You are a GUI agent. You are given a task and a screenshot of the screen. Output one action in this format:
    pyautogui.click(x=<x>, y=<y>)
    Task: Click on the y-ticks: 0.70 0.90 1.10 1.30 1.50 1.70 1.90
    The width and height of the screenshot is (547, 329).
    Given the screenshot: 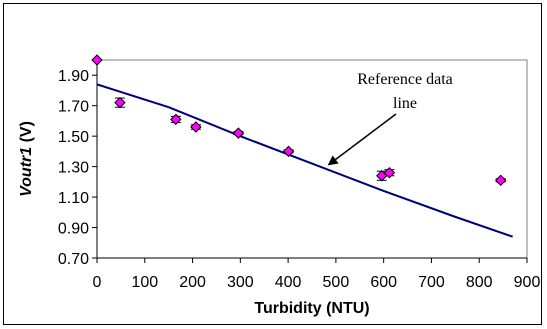 What is the action you would take?
    pyautogui.click(x=77, y=168)
    